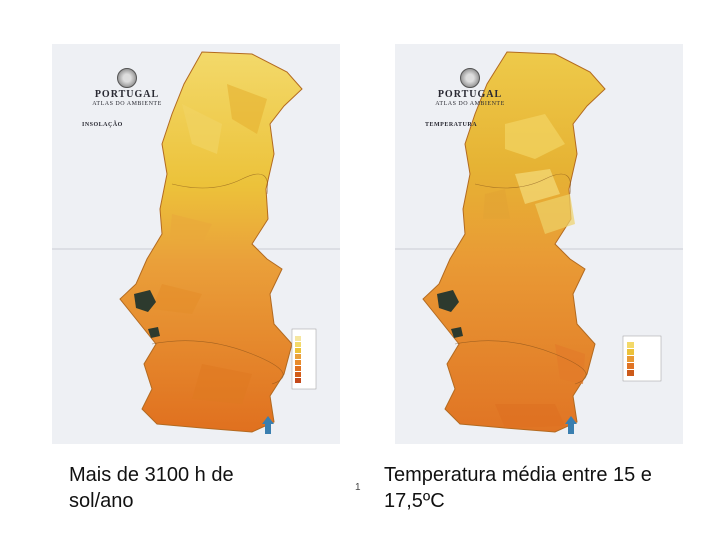  What do you see at coordinates (518, 488) in the screenshot?
I see `temperature-caption: Temperatura média entre 15 e 17,5ºC` at bounding box center [518, 488].